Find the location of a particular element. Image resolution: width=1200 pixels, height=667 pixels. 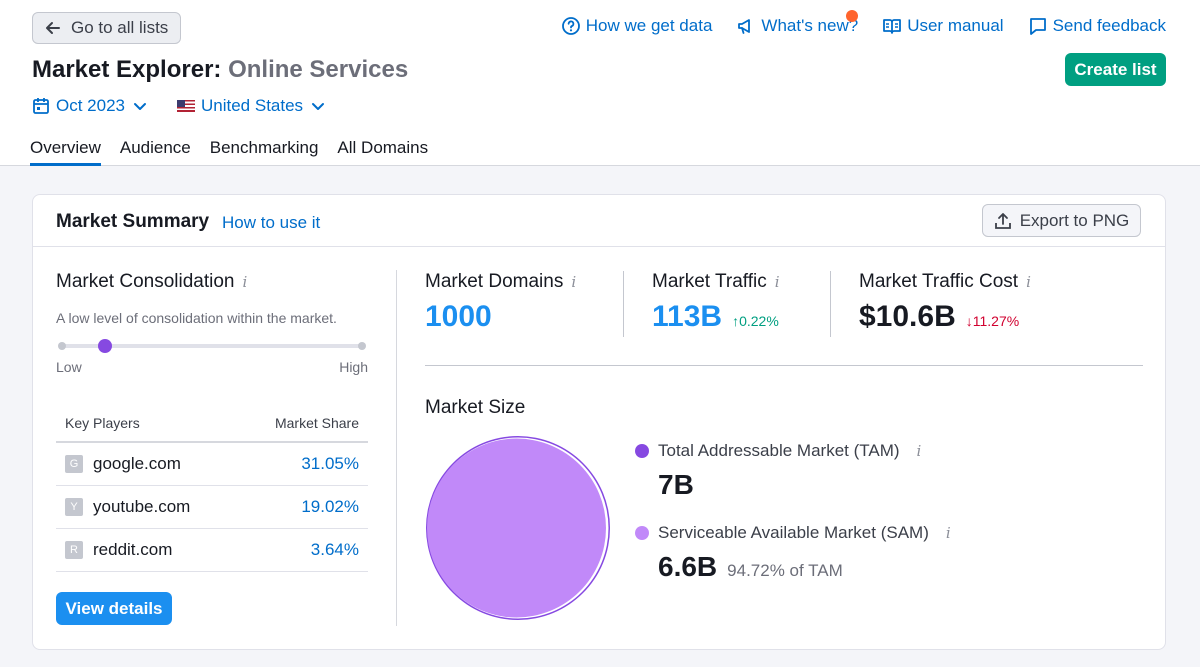

arrow-up-icon: ↑ is located at coordinates (736, 321).